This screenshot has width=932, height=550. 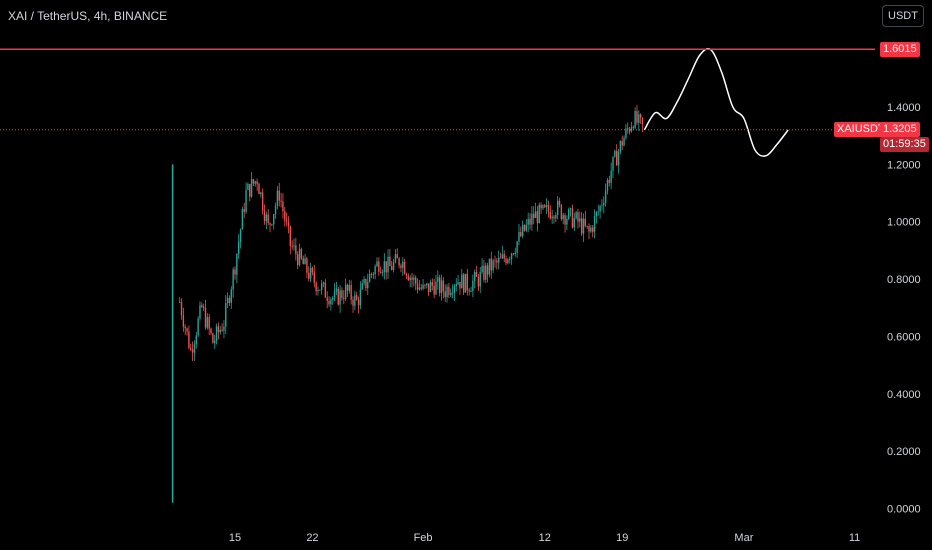 What do you see at coordinates (904, 280) in the screenshot?
I see `y-tick-label: 0.8000` at bounding box center [904, 280].